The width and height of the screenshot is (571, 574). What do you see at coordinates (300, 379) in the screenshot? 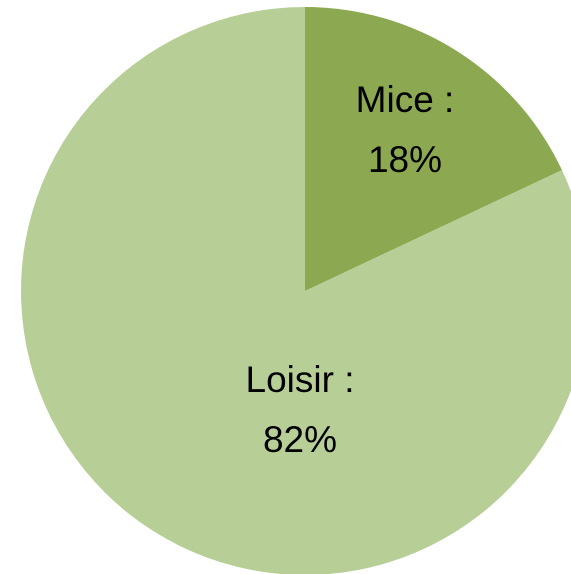
I see `slice-label-loisir: Loisir :` at bounding box center [300, 379].